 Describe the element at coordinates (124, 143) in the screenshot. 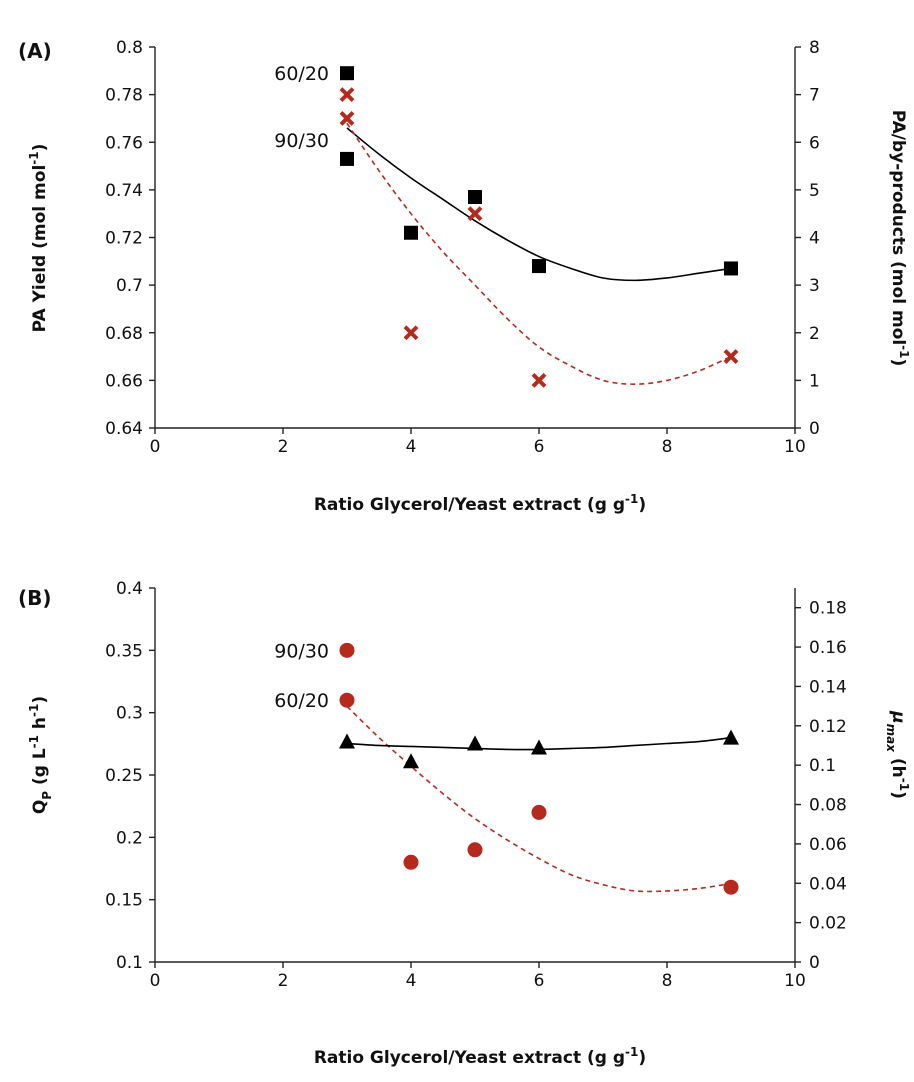

I see `left-y-tick-label: 0.76` at that location.